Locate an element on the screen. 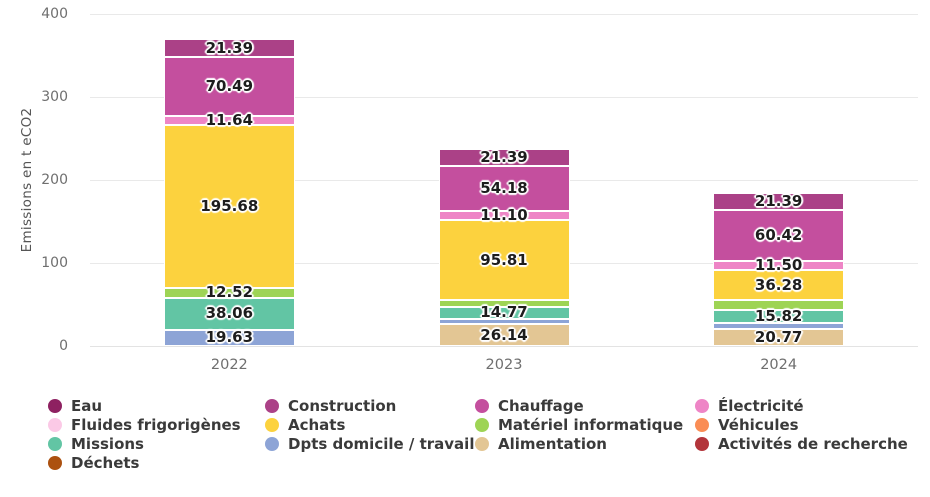  bar-segment-construction-2022 is located at coordinates (229, 48).